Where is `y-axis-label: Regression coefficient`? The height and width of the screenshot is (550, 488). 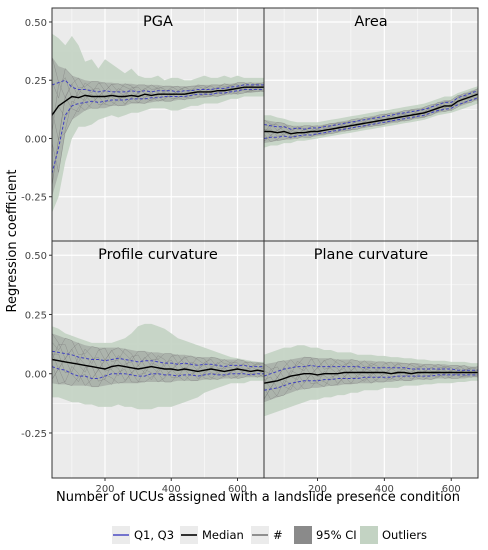
y-axis-label: Regression coefficient is located at coordinates (12, 241).